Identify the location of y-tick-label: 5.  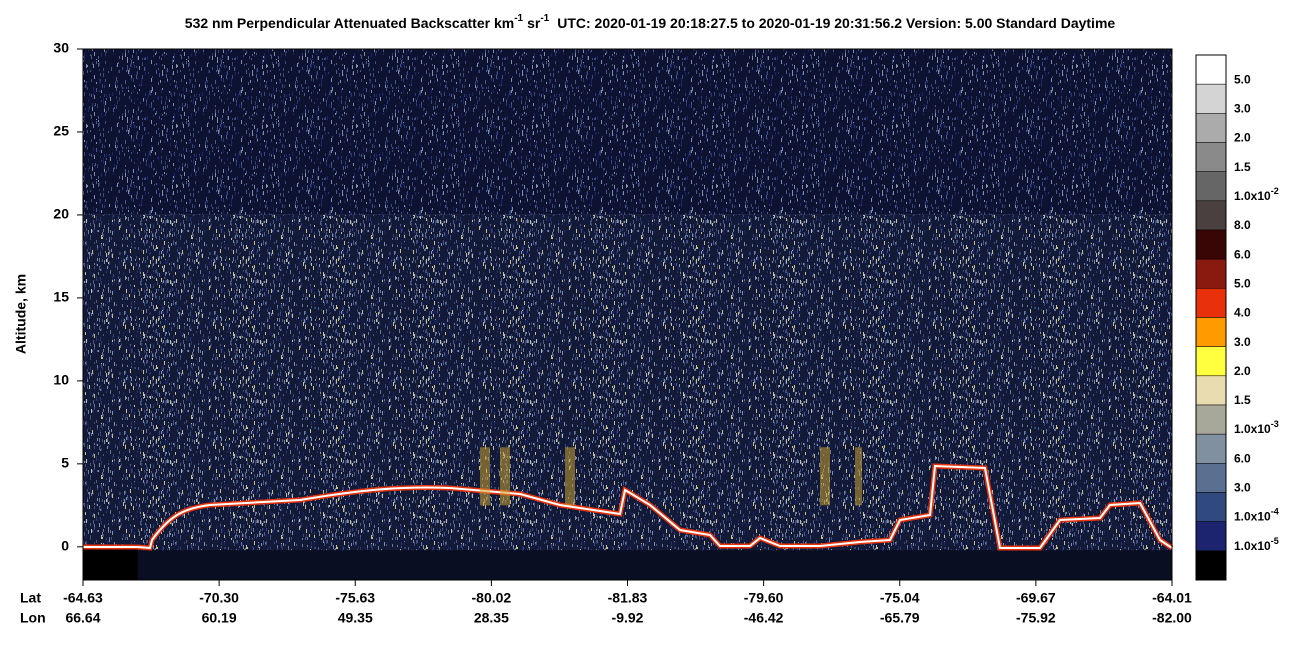
(65, 463).